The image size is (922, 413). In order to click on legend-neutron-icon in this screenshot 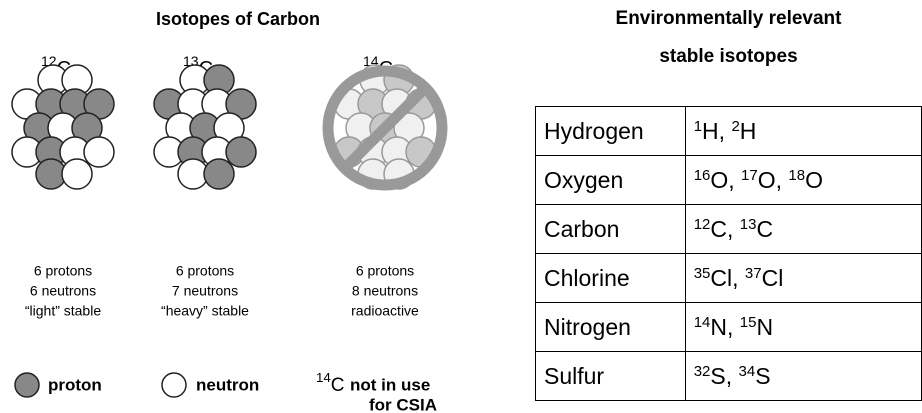, I will do `click(174, 385)`.